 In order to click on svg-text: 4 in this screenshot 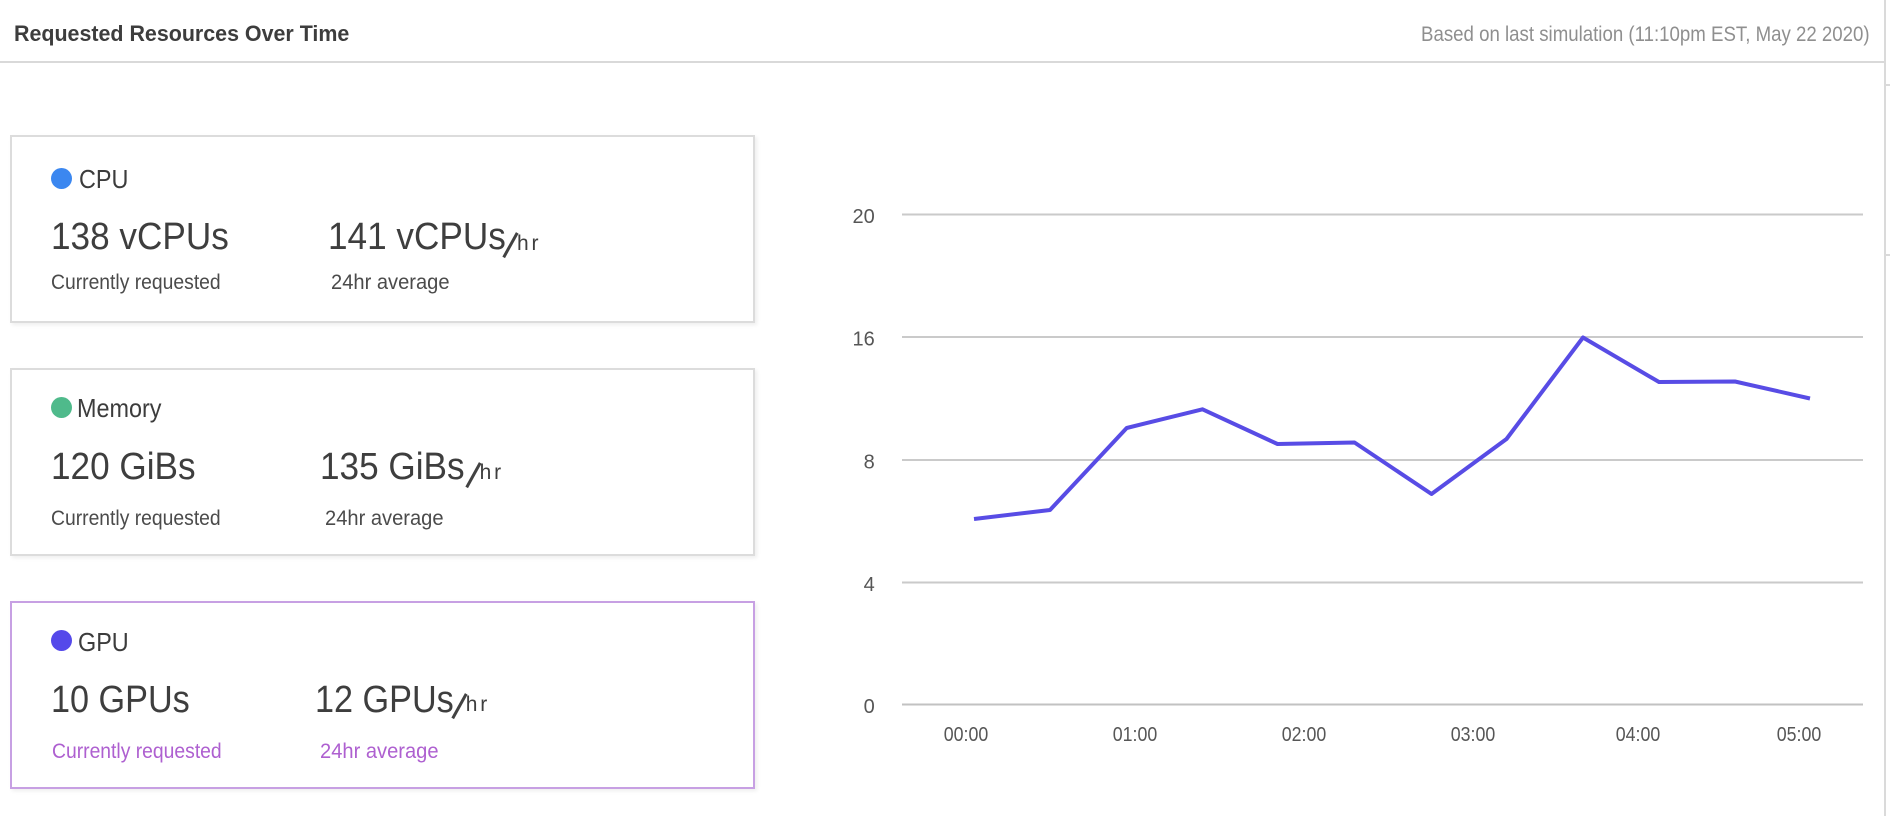, I will do `click(869, 585)`.